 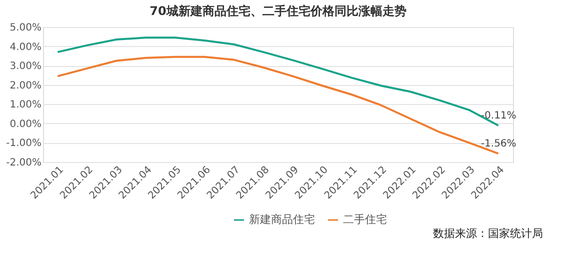 What do you see at coordinates (498, 144) in the screenshot?
I see `annotation: -1.56%` at bounding box center [498, 144].